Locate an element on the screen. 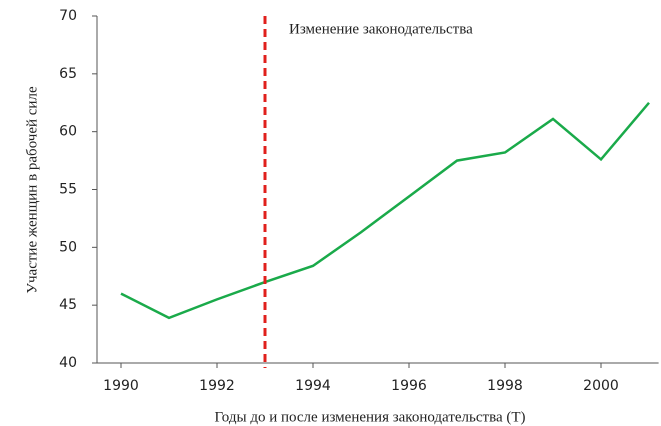 This screenshot has height=426, width=661. y-tick-label: 70 is located at coordinates (68, 16).